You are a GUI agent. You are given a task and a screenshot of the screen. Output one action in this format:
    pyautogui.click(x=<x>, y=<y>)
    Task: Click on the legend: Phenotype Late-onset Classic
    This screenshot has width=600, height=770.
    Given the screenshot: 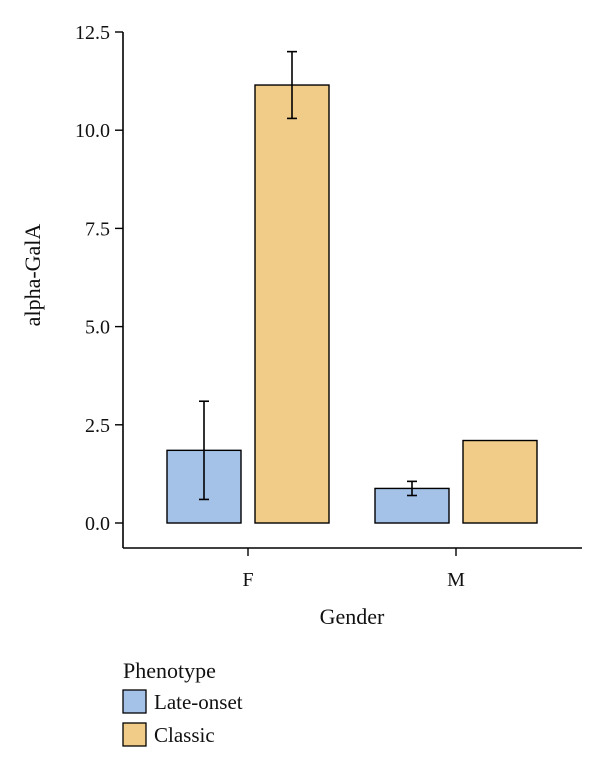 What is the action you would take?
    pyautogui.click(x=182, y=702)
    